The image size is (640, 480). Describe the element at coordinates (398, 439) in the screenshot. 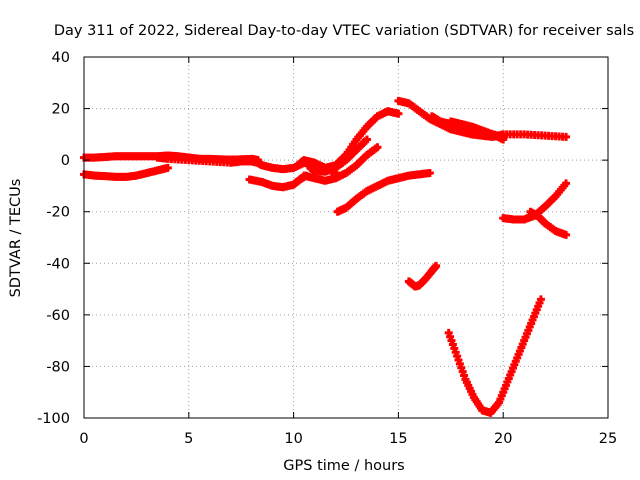

I see `x-tick-label: 15` at that location.